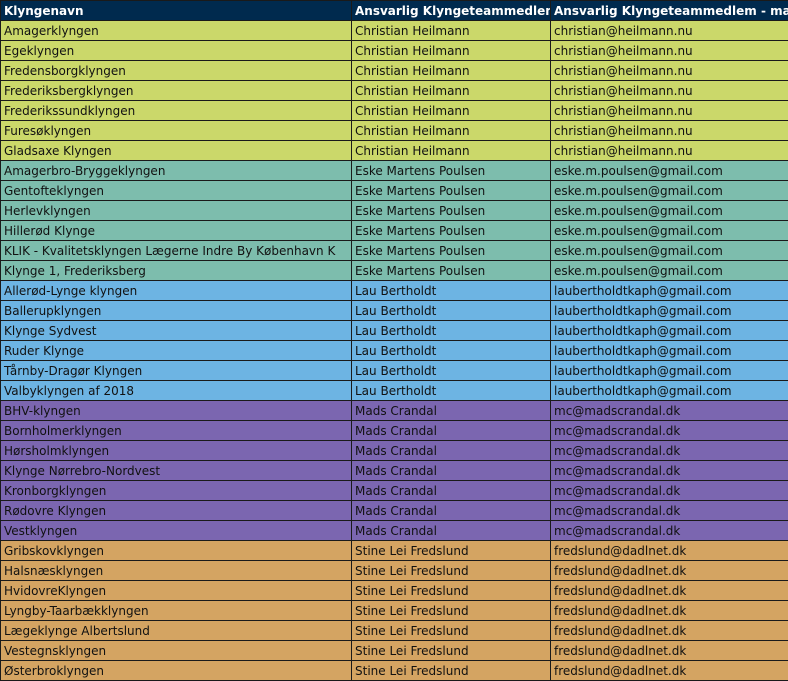 The image size is (788, 681). Describe the element at coordinates (176, 371) in the screenshot. I see `cluster-name-cell: Tårnby-Dragør Klyngen` at that location.